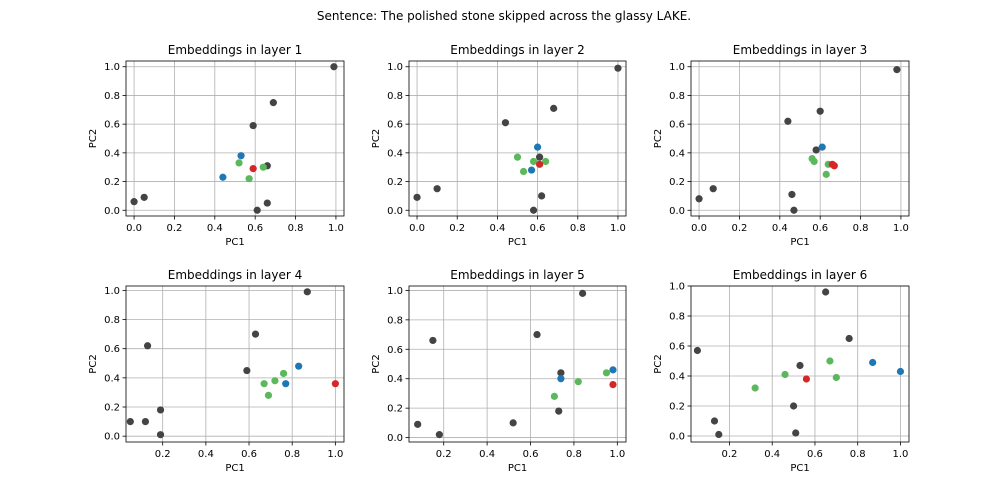 This screenshot has width=1008, height=504. I want to click on x-tick-label: 0.8, so click(578, 228).